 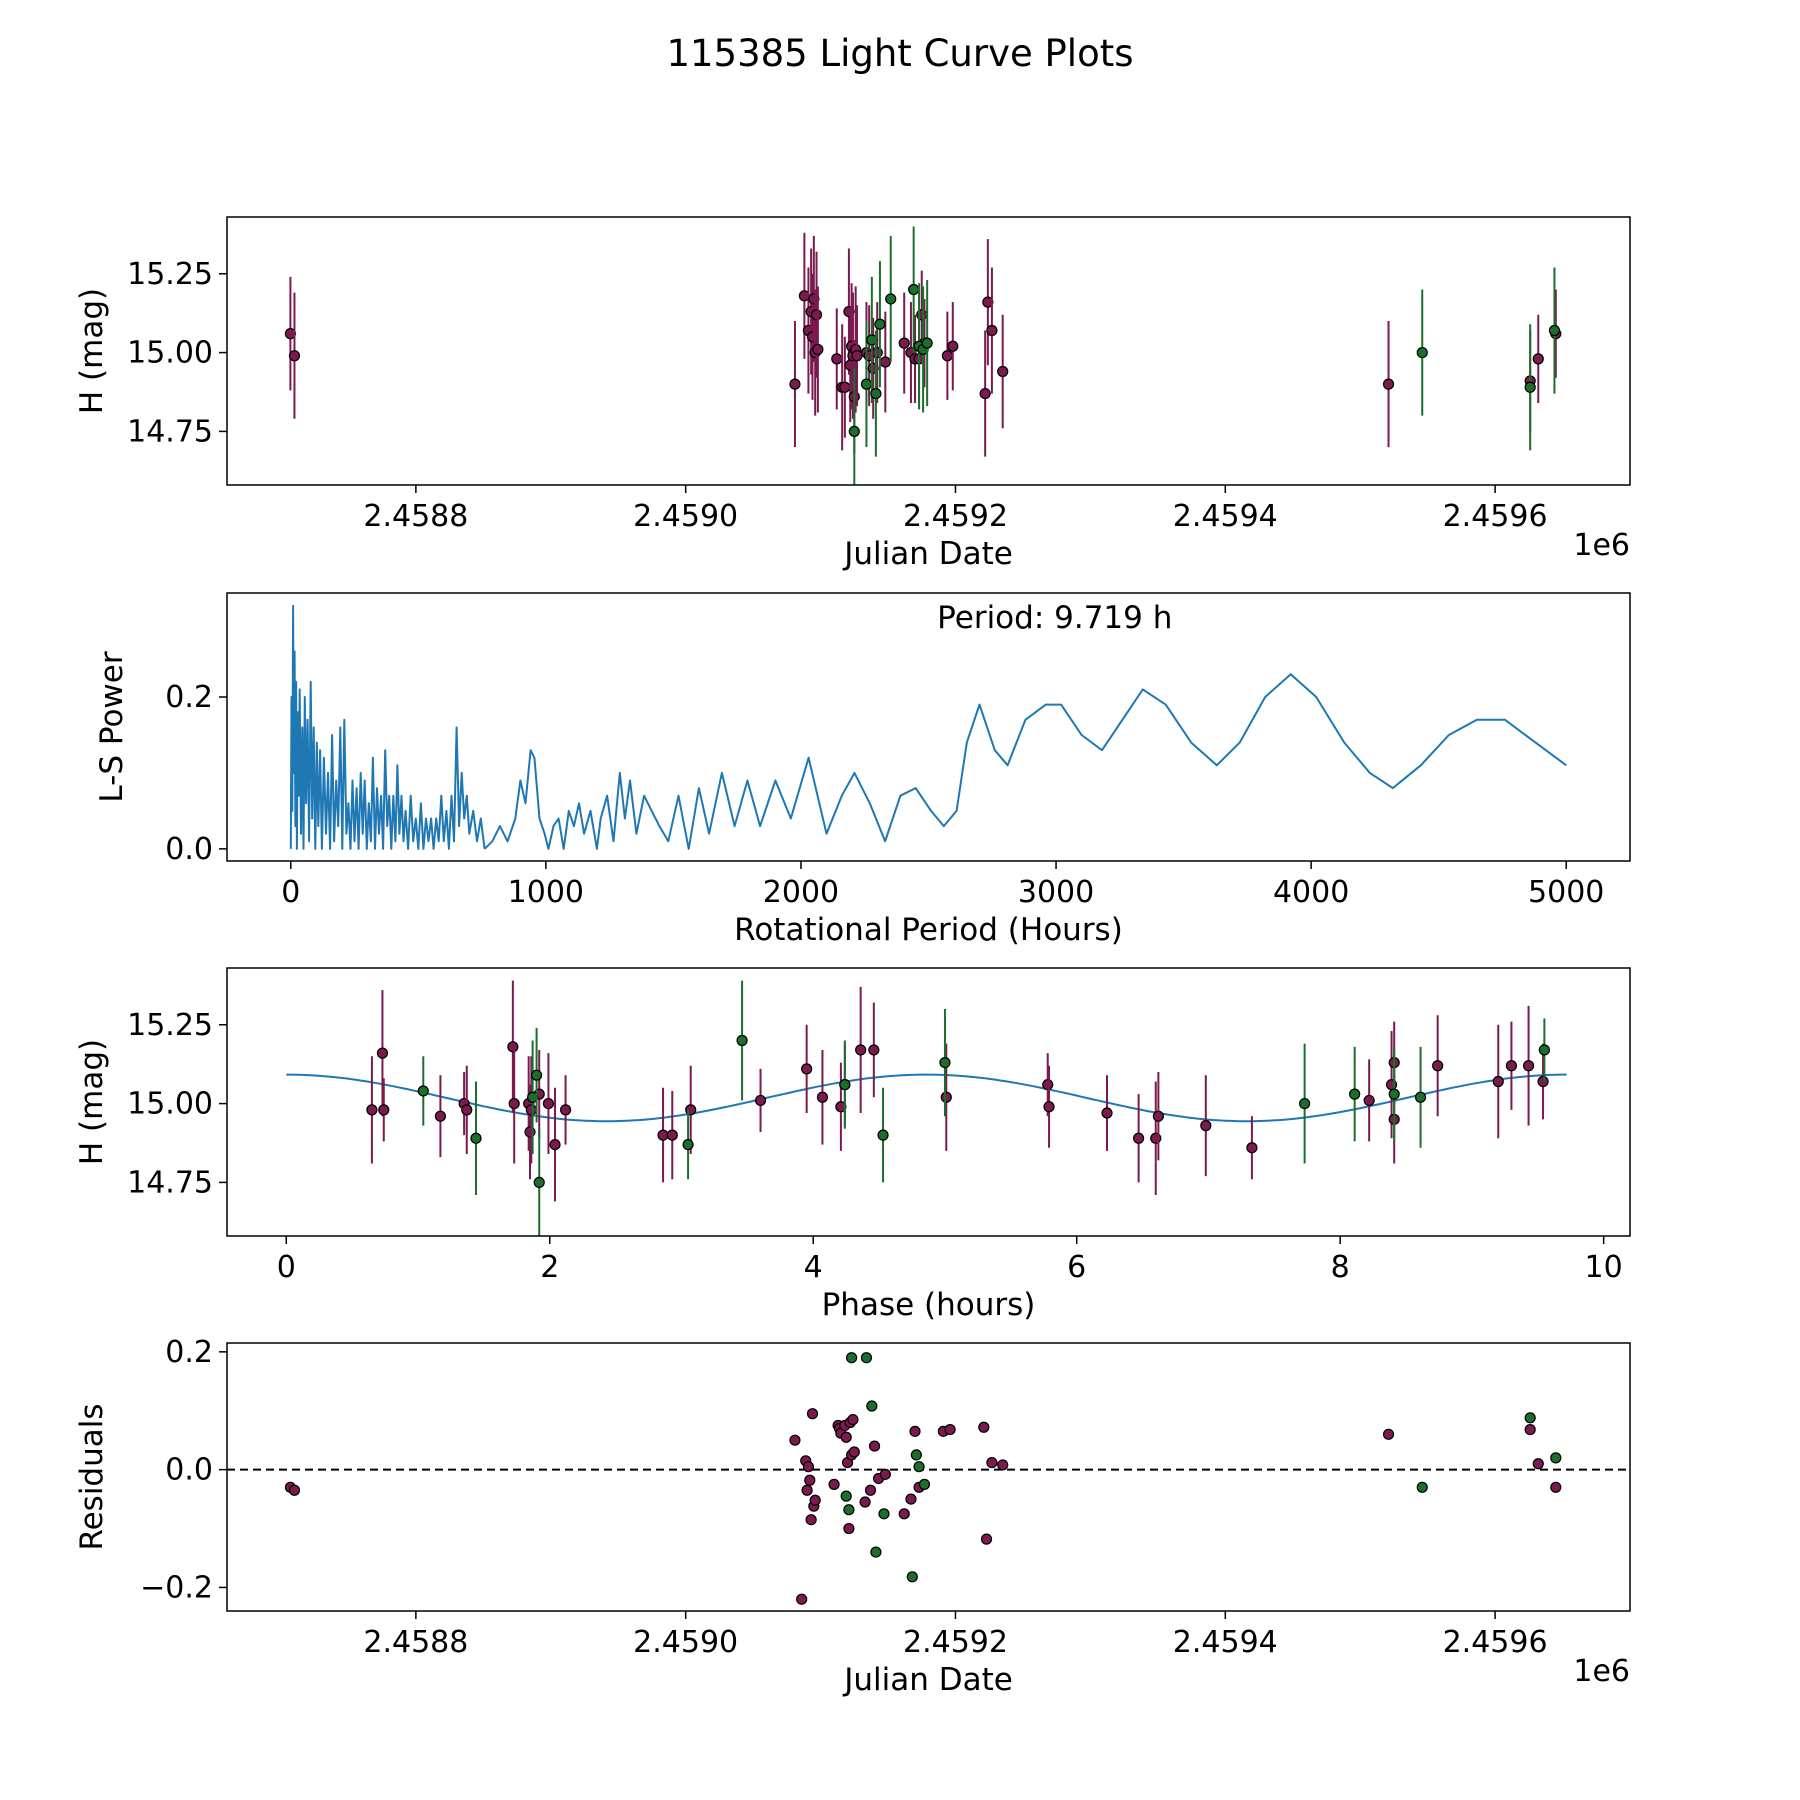 I want to click on periodogram-y-axis-label: L-S Power, so click(x=112, y=726).